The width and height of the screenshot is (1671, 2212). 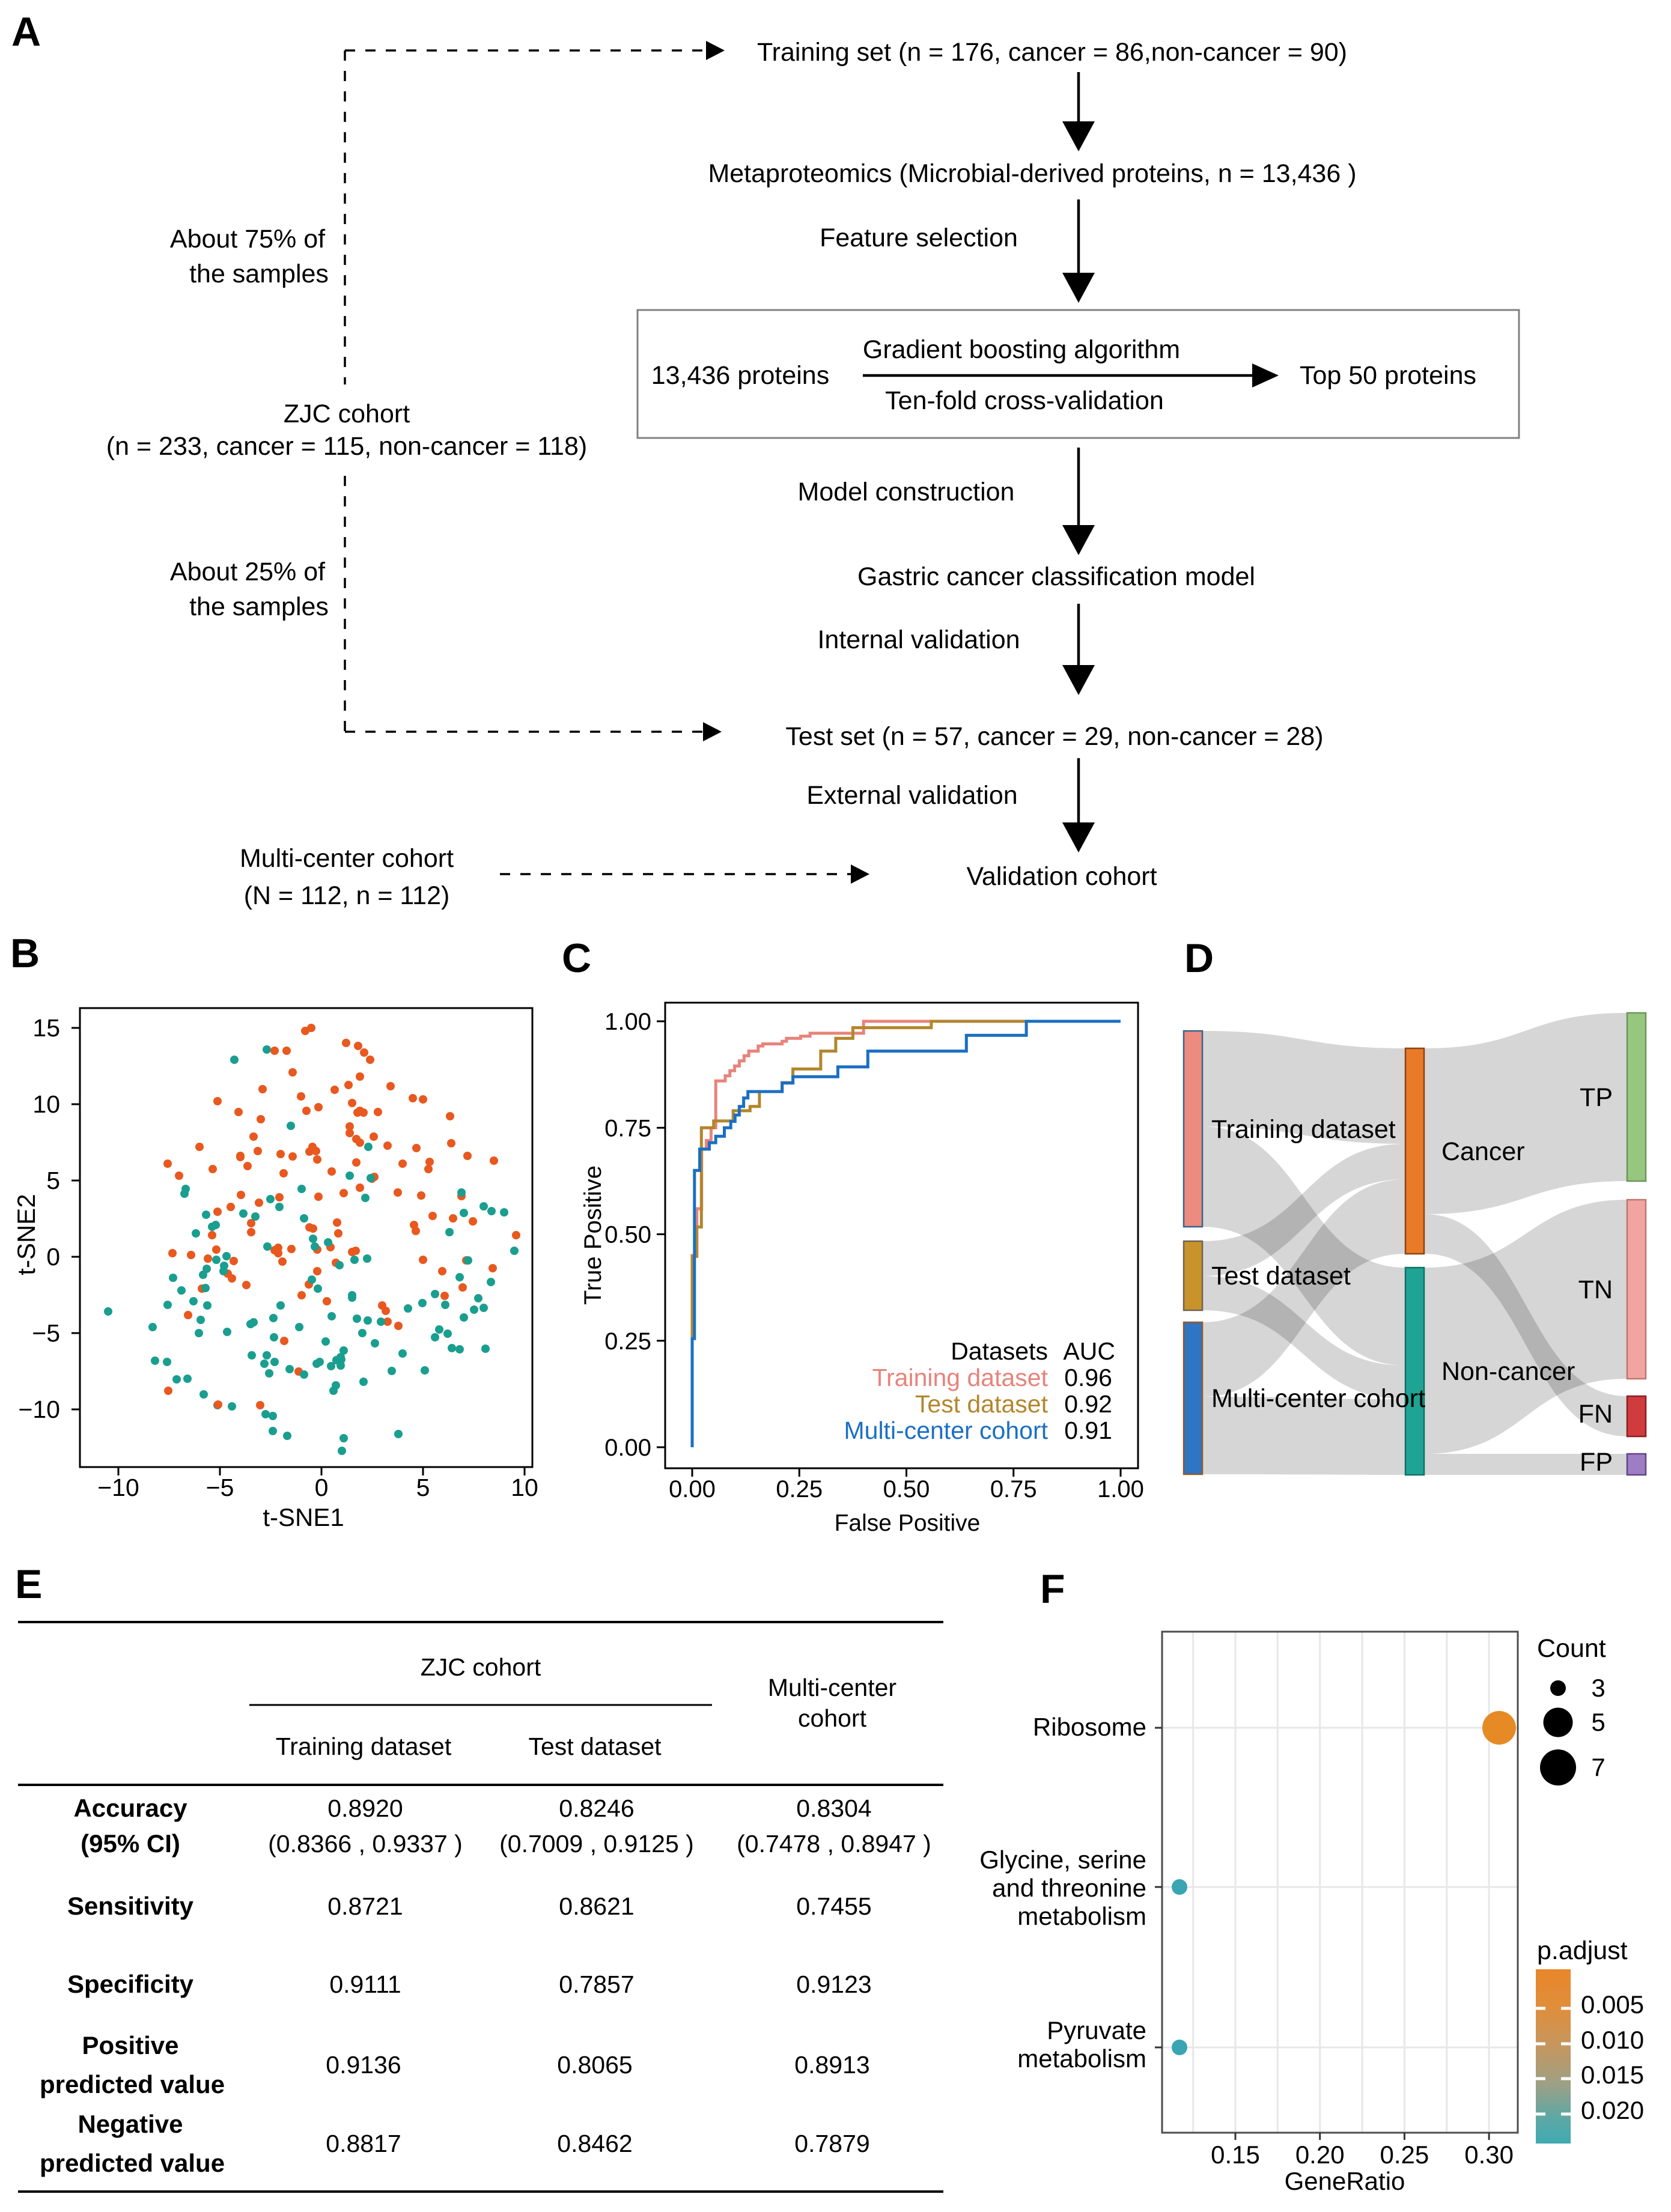 I want to click on svg-text: 15, so click(x=46, y=1028).